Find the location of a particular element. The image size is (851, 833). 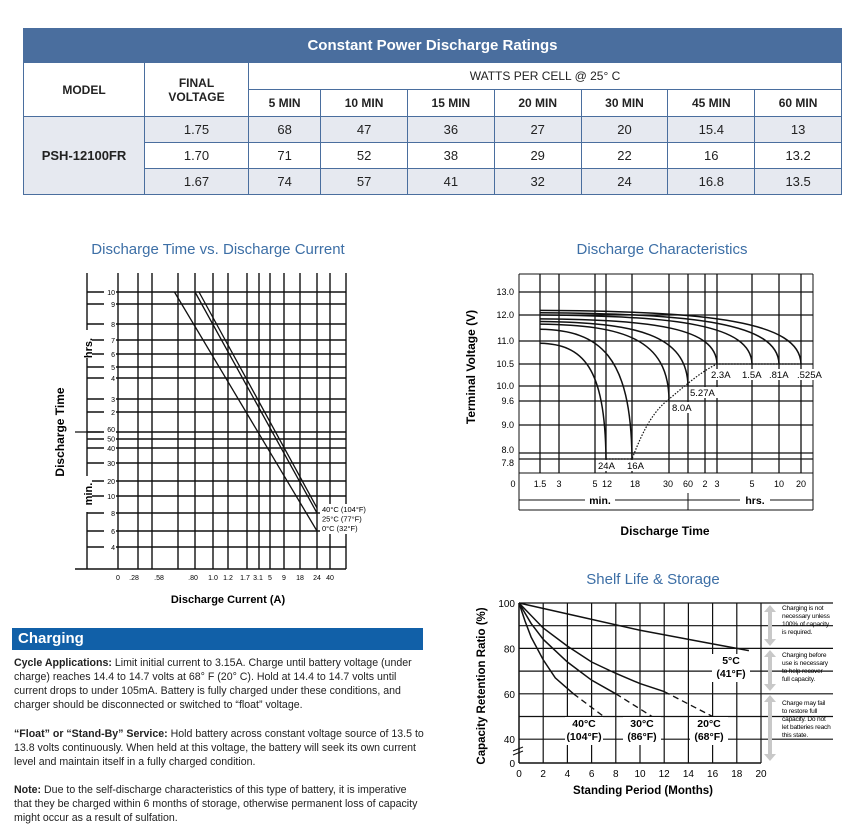

y-tick-label: 9 is located at coordinates (113, 305).